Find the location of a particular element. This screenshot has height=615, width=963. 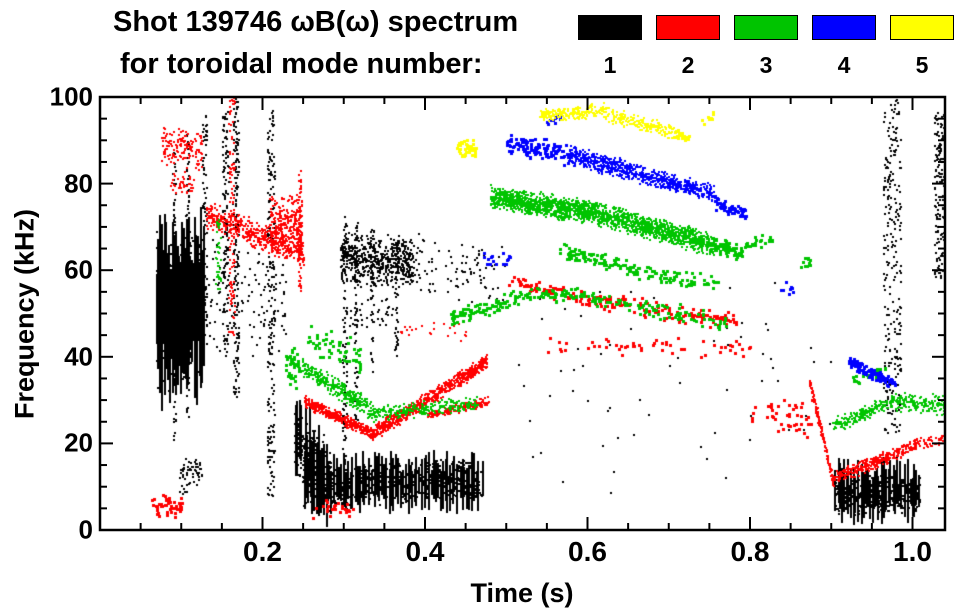

chart-subtitle: for toroidal mode number: is located at coordinates (301, 64).